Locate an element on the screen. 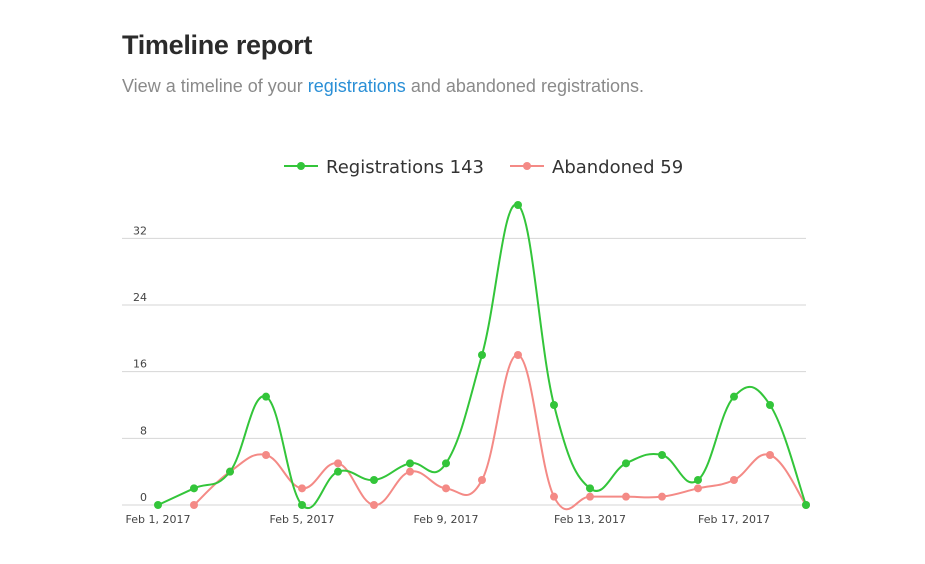 The height and width of the screenshot is (564, 925). y-axis-ticks: 0 8 16 24 32 is located at coordinates (140, 364).